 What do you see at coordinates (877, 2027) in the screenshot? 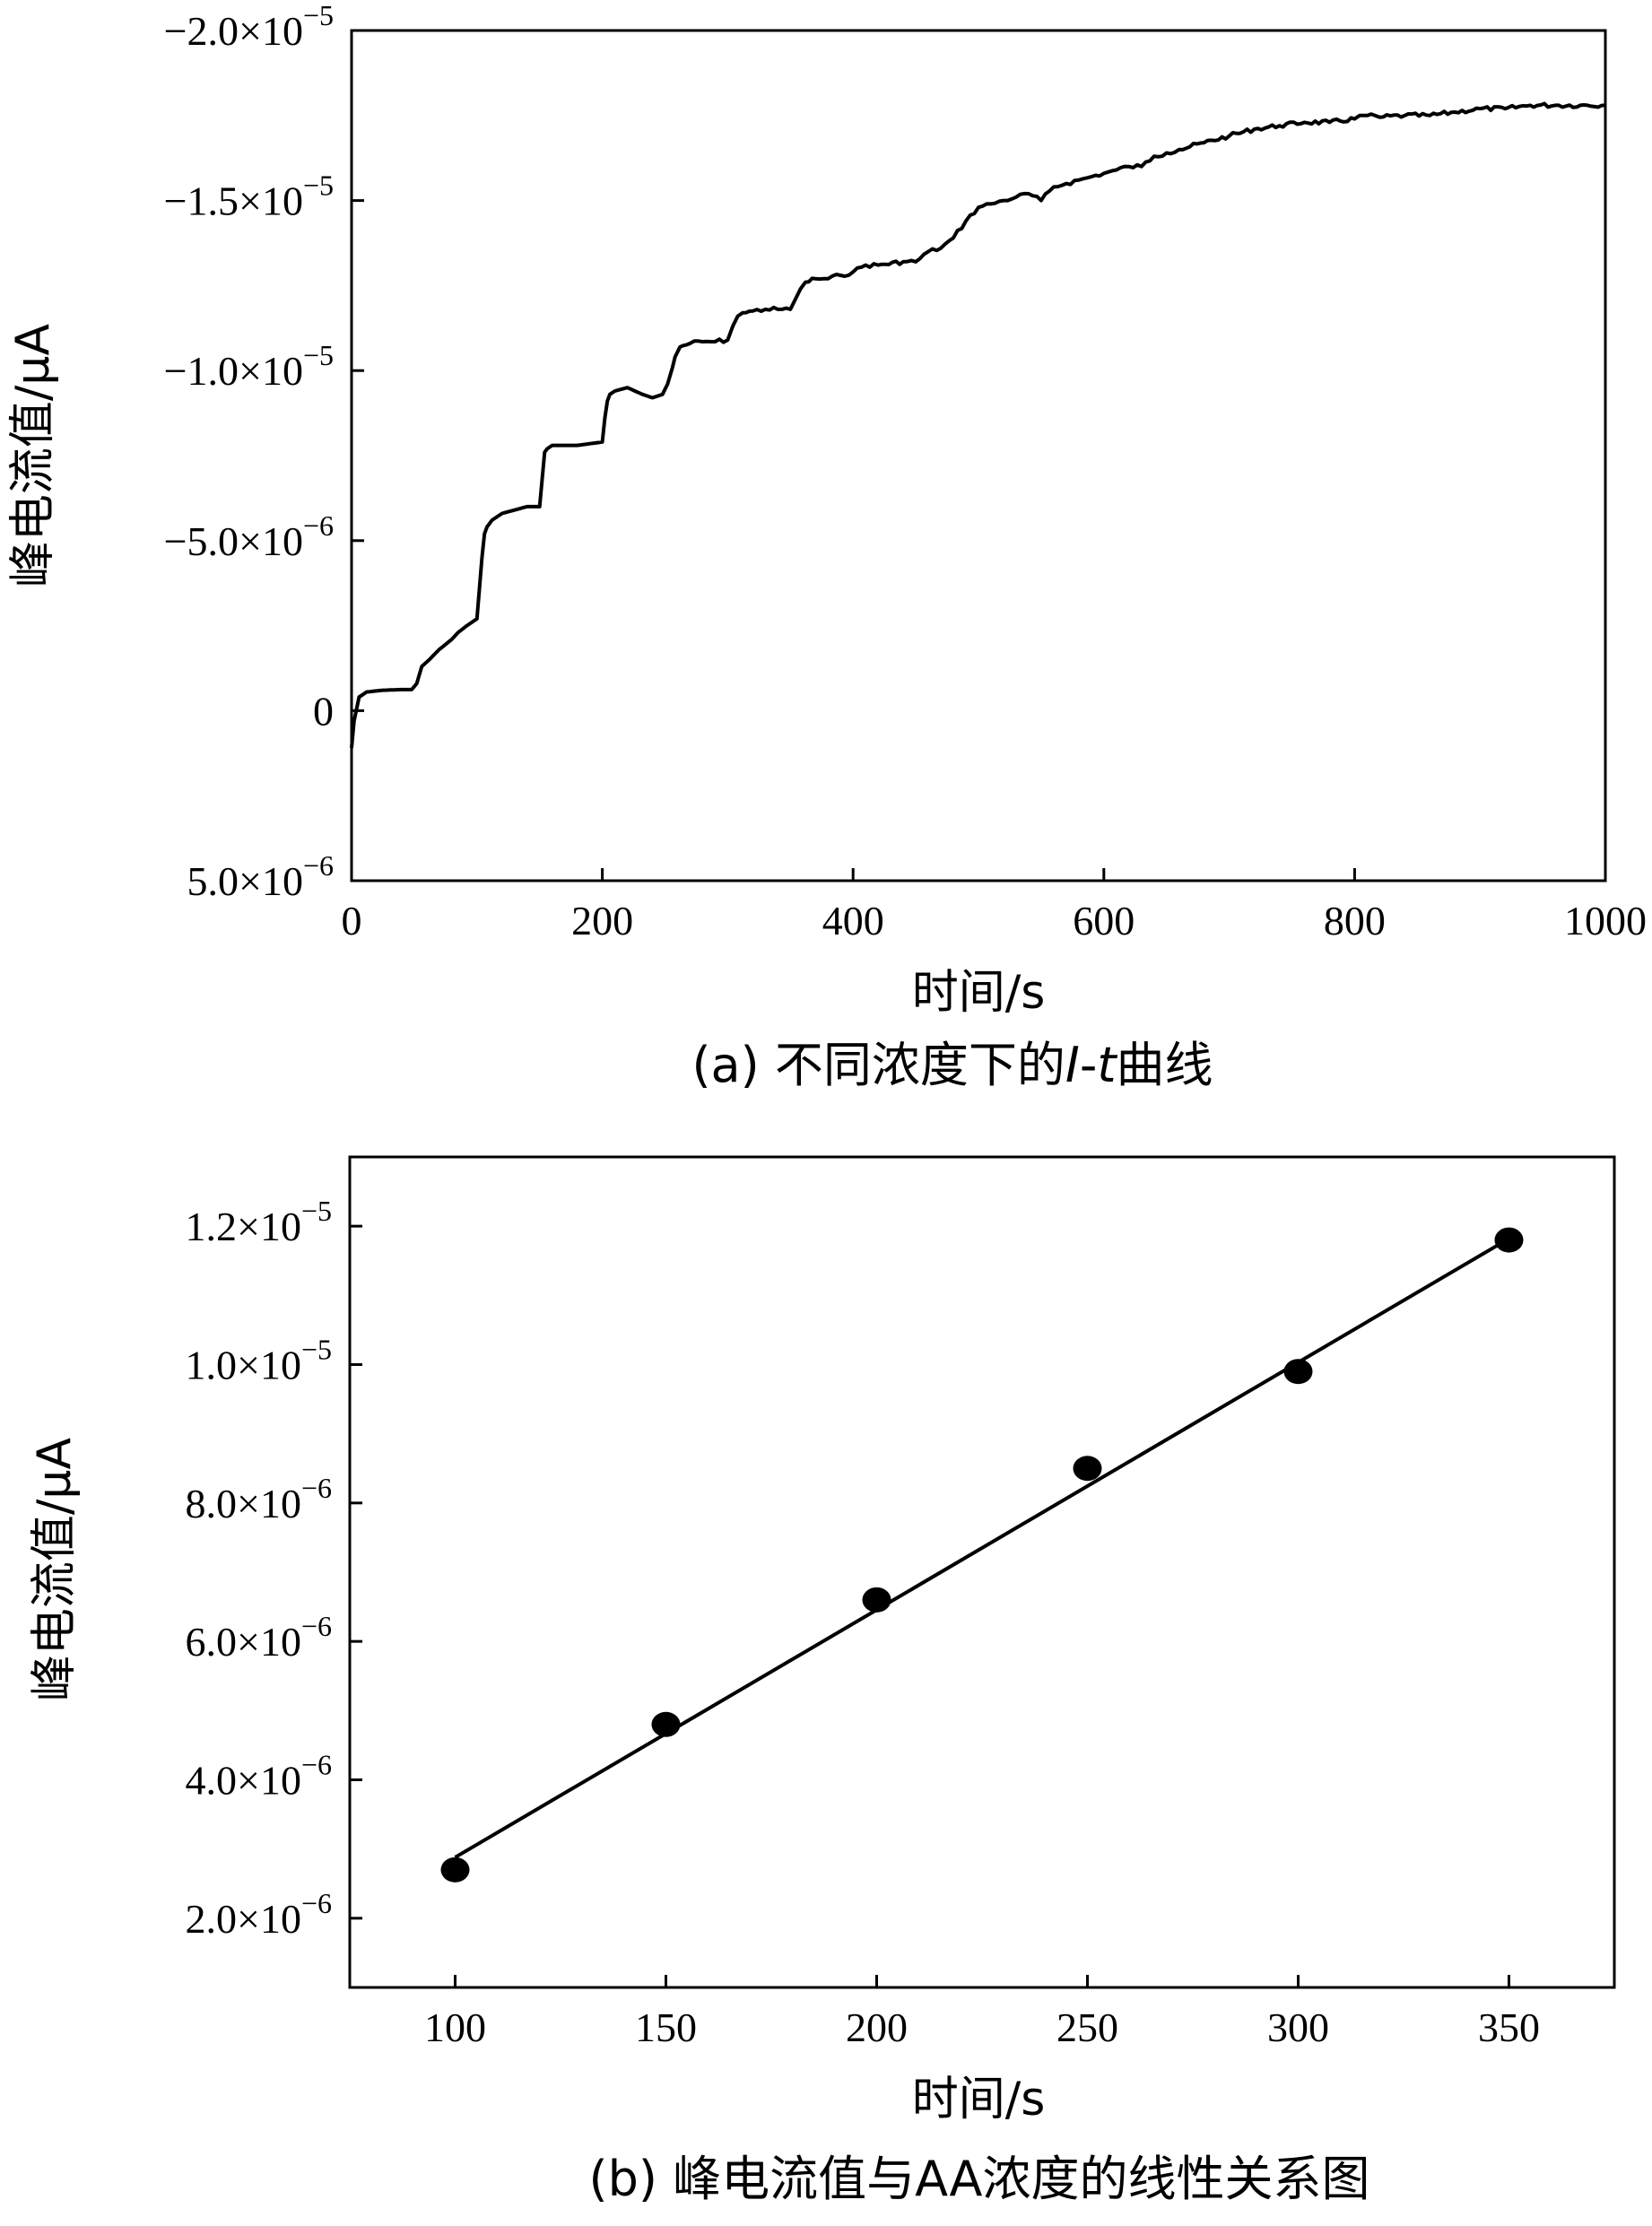
I see `chart-b-x-tick-label: 200` at bounding box center [877, 2027].